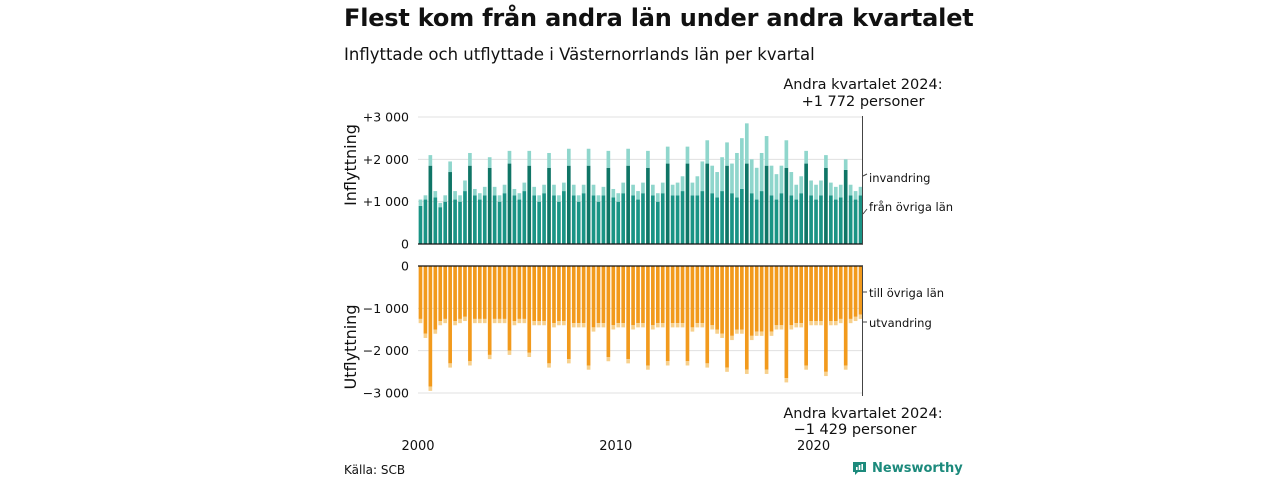 The image size is (1280, 480). I want to click on y-tick-label-inflow: 0, so click(405, 244).